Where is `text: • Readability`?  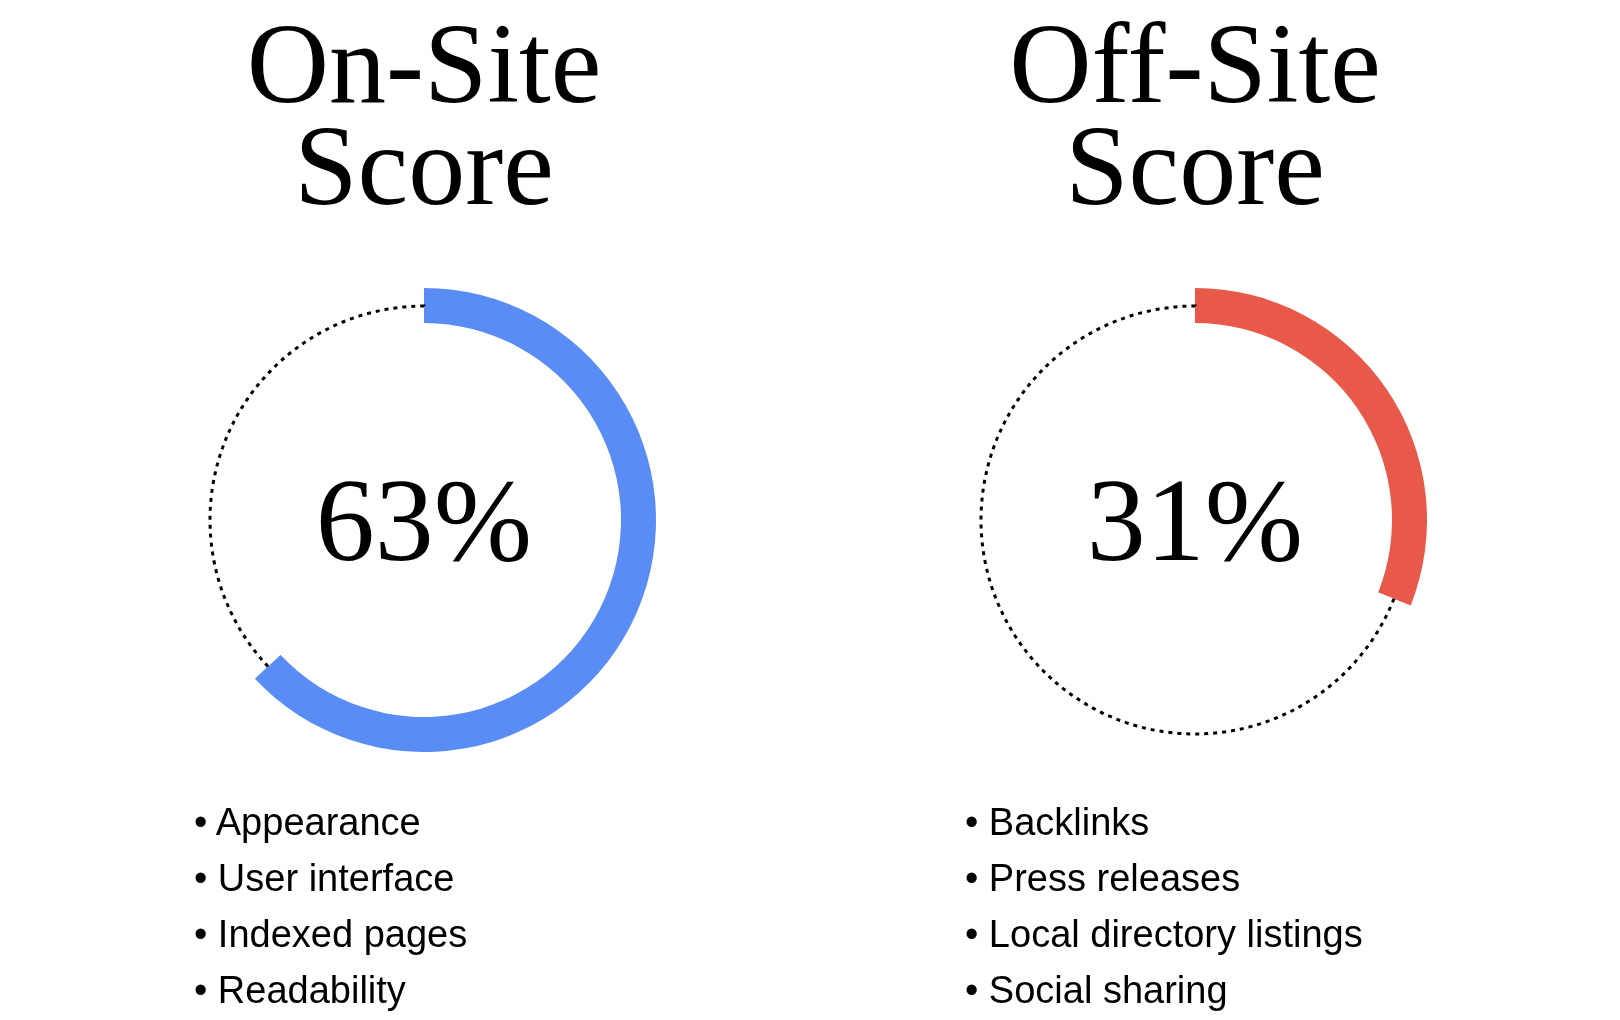 text: • Readability is located at coordinates (300, 990).